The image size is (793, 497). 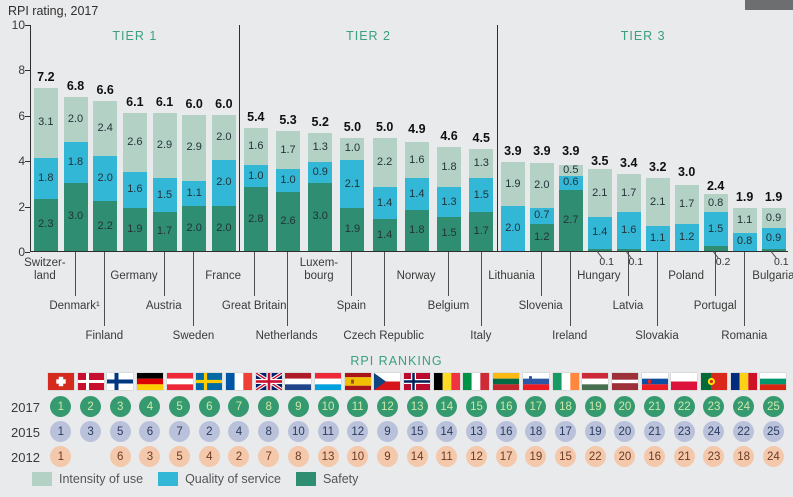 What do you see at coordinates (352, 184) in the screenshot?
I see `quality-segment: 2.1` at bounding box center [352, 184].